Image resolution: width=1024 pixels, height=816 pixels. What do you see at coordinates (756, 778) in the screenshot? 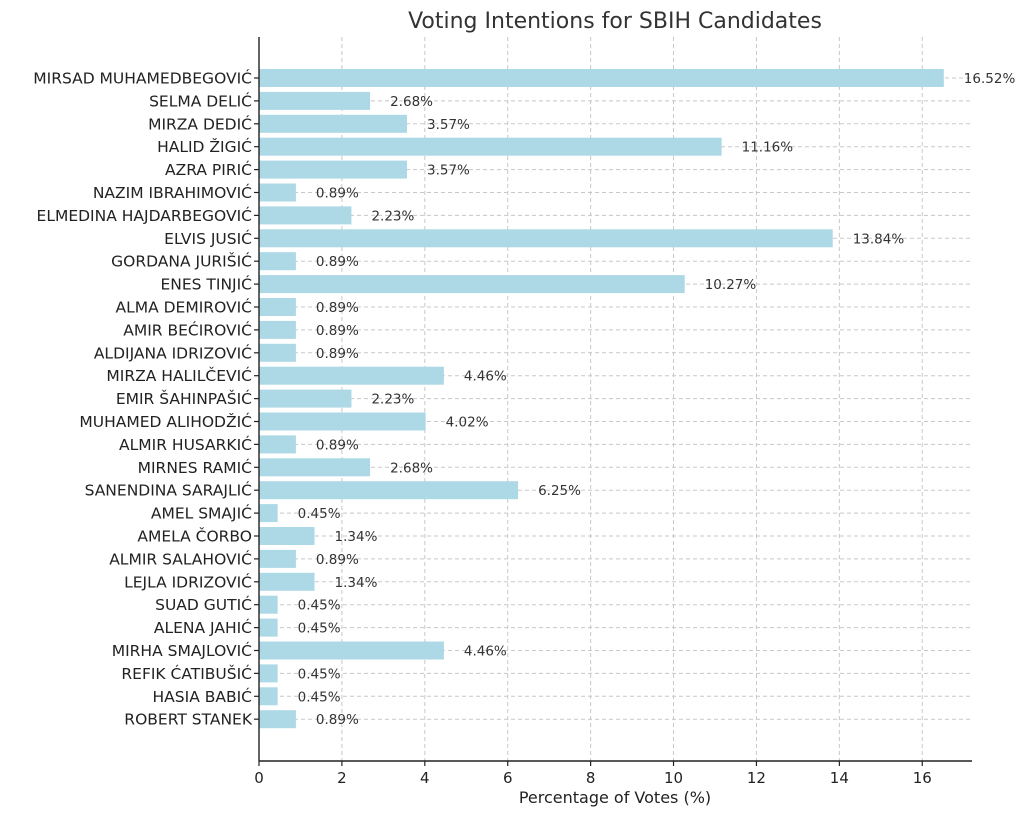
I see `x-tick-label: 12` at bounding box center [756, 778].